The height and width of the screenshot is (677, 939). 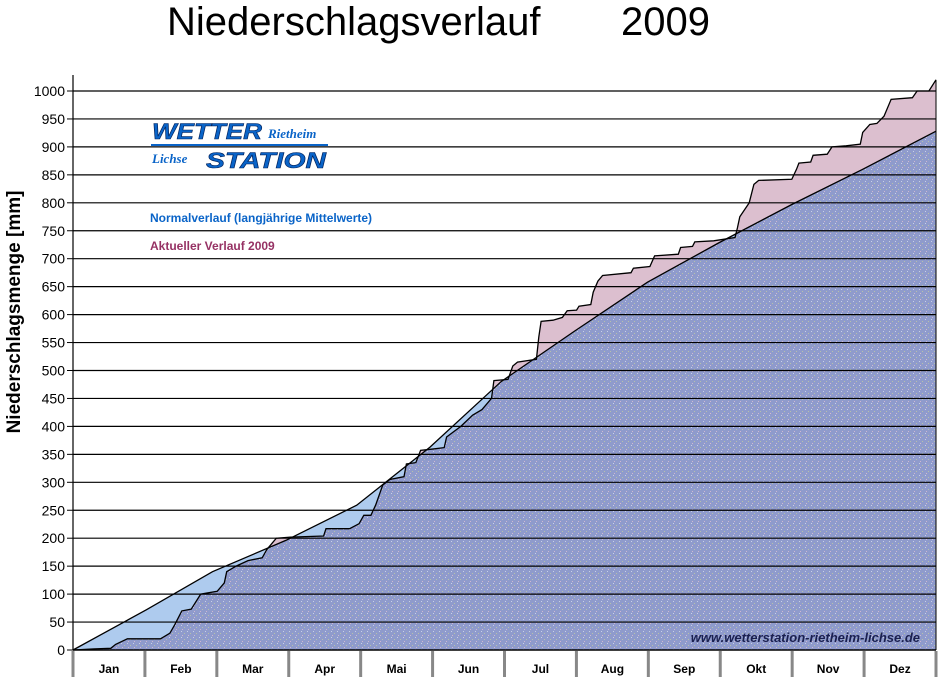 I want to click on y-tick-label: 650, so click(x=54, y=287).